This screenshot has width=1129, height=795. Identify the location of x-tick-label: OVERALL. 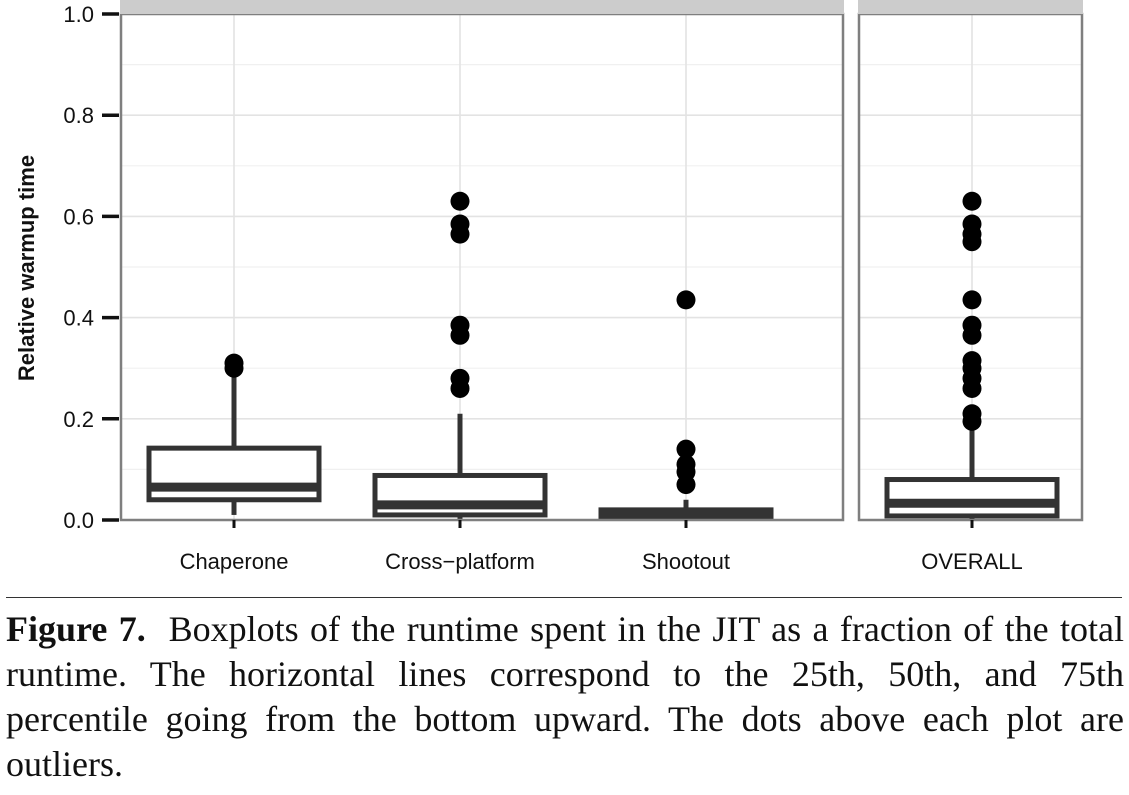
(972, 561).